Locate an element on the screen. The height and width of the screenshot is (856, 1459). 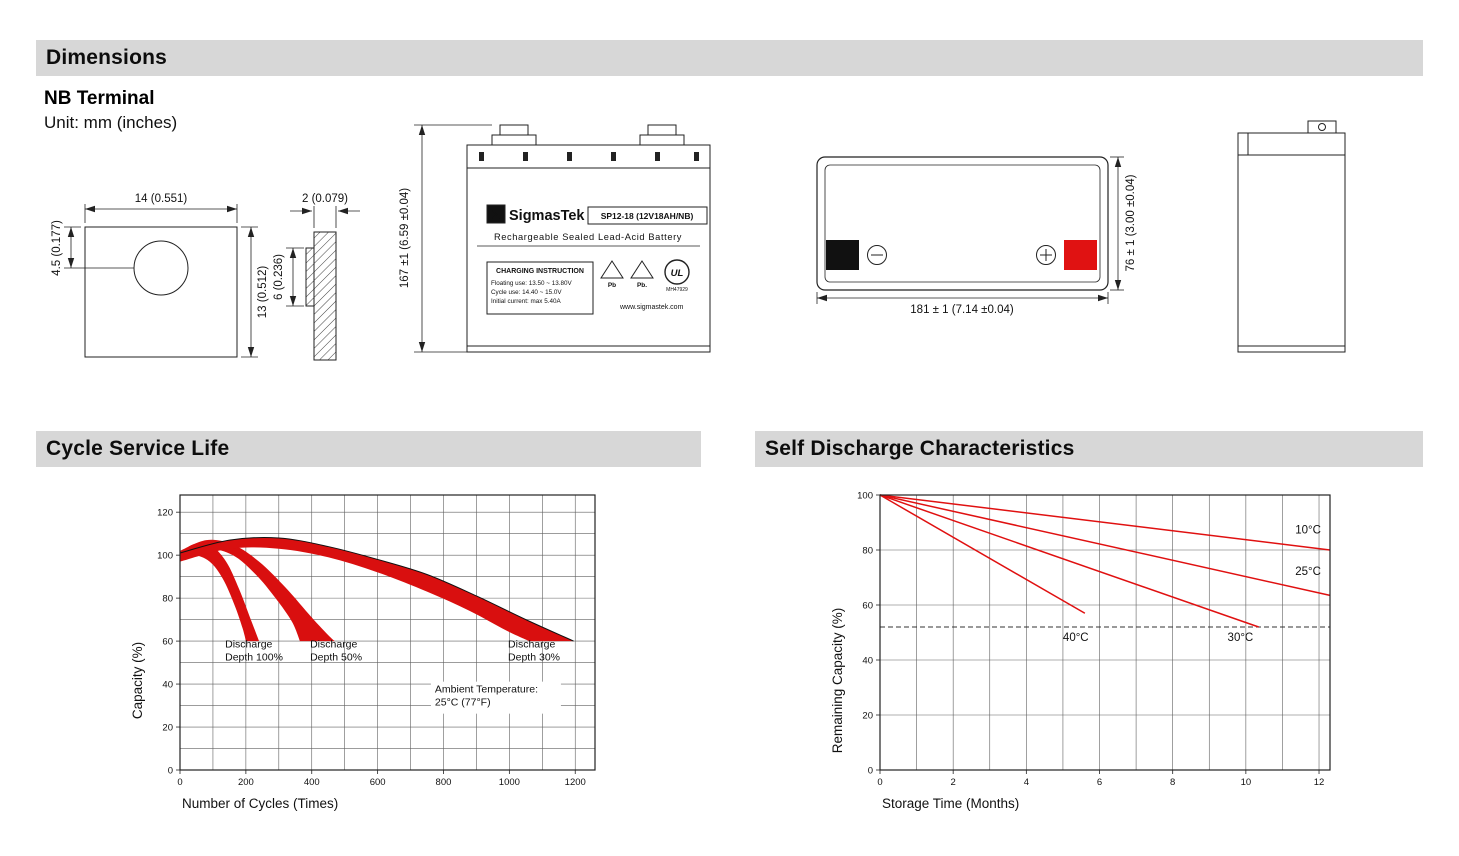
x-axis-label: Storage Time (Months) is located at coordinates (950, 803).